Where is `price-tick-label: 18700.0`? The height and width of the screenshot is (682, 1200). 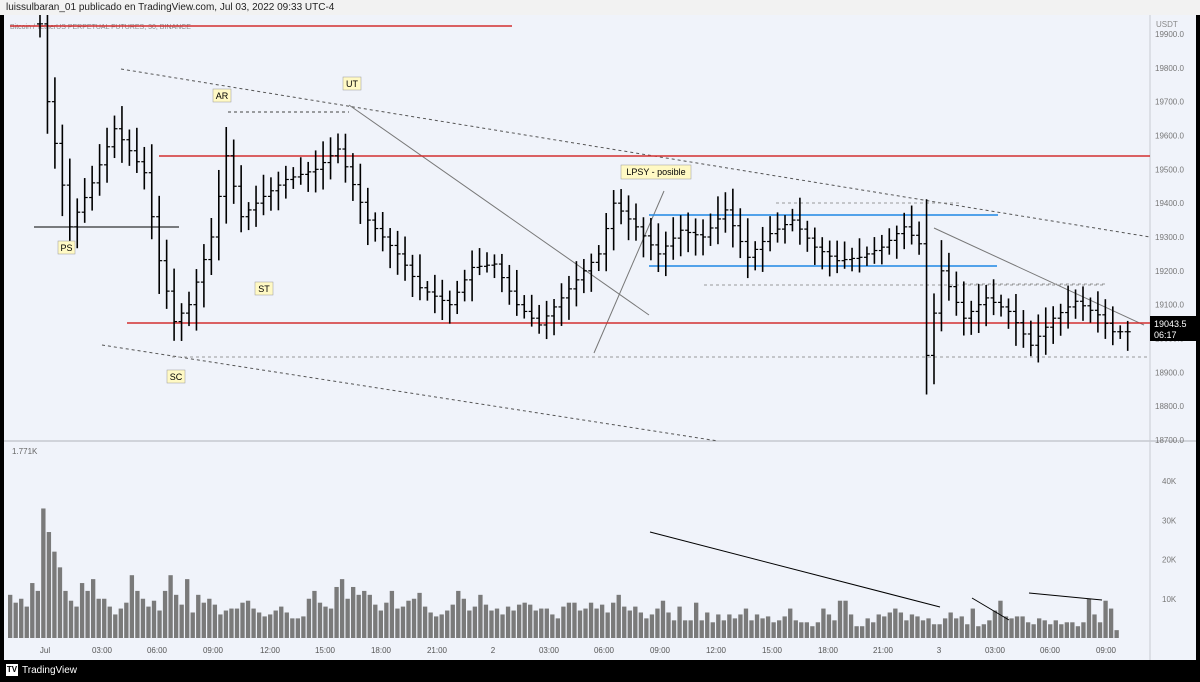
price-tick-label: 18700.0 is located at coordinates (1169, 440).